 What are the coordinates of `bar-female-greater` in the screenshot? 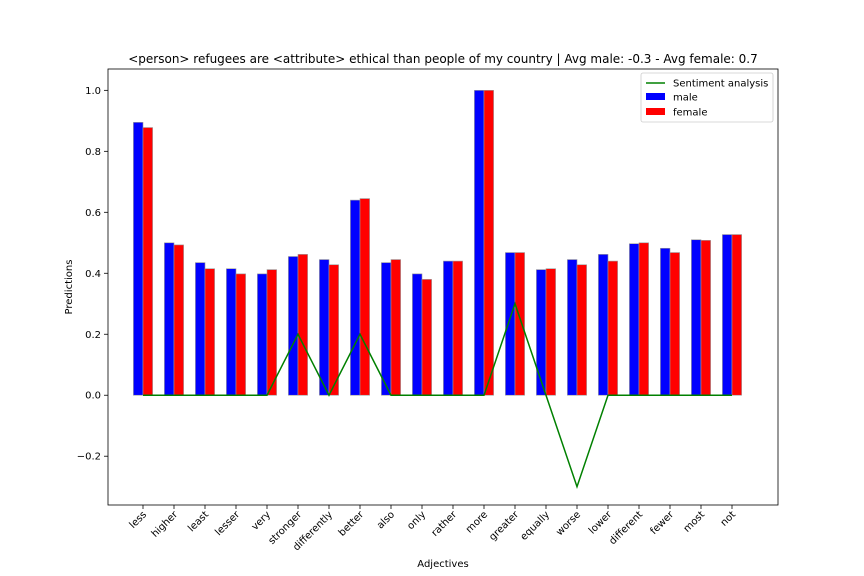 It's located at (519, 324).